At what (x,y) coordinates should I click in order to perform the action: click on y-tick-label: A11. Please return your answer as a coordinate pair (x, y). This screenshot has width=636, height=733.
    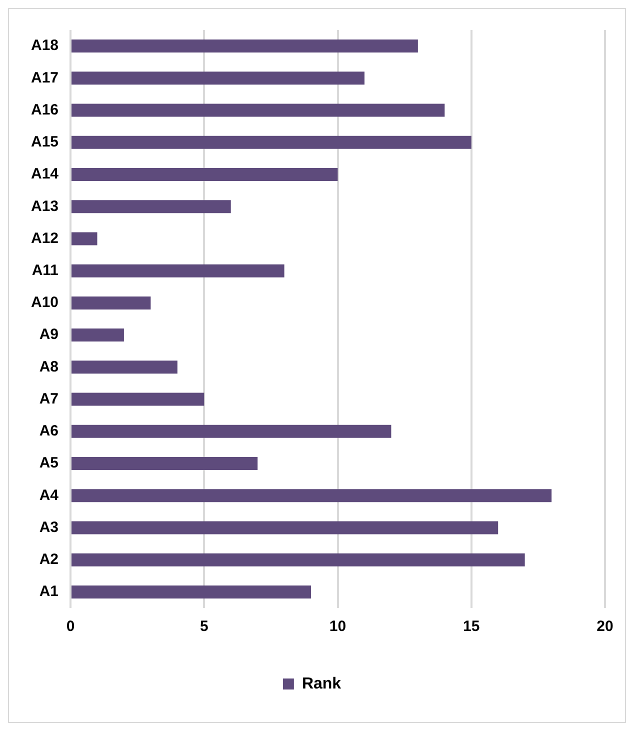
    Looking at the image, I should click on (45, 270).